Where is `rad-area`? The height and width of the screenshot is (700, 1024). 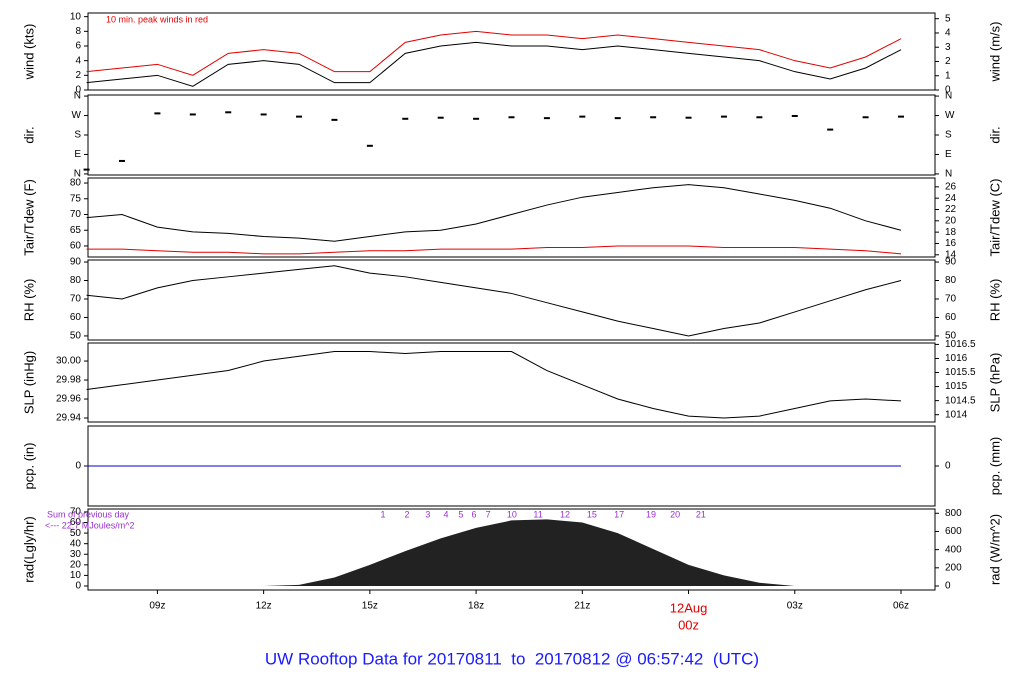 rad-area is located at coordinates (494, 552).